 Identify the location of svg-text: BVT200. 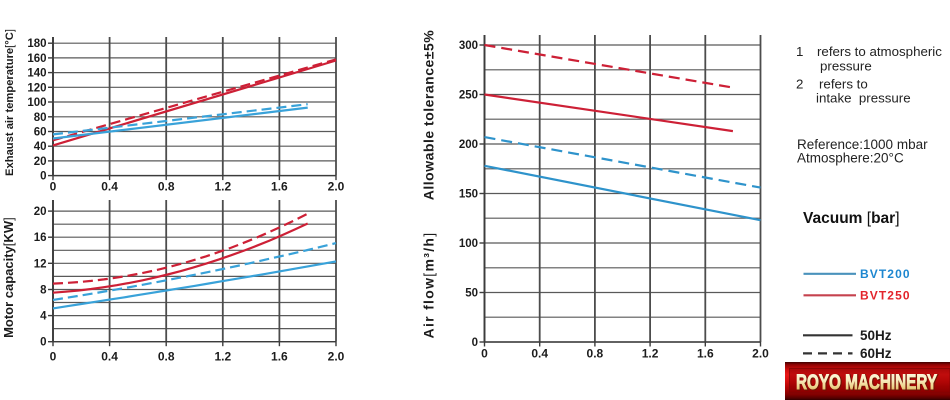
(885, 274).